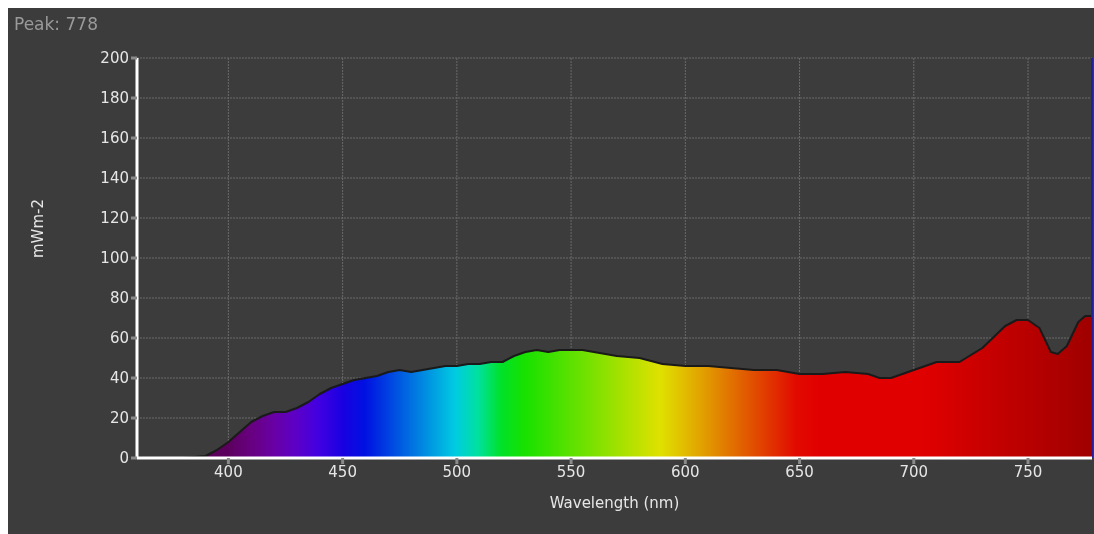  What do you see at coordinates (114, 258) in the screenshot?
I see `y-tick-label: 100` at bounding box center [114, 258].